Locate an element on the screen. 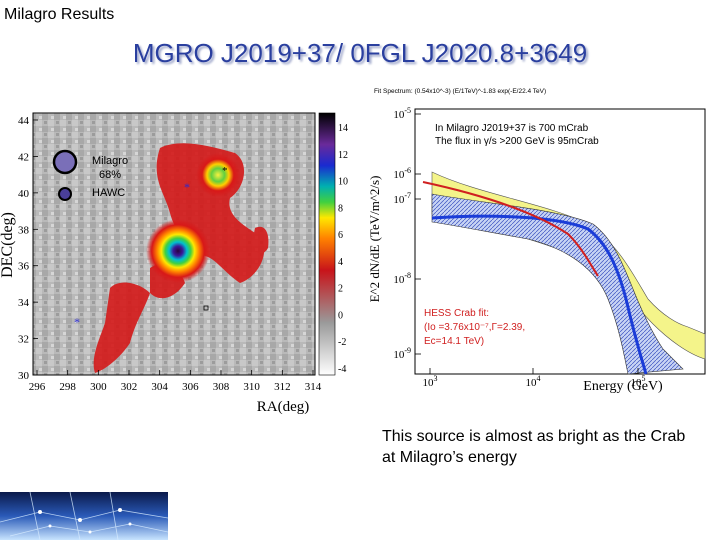  source-marker-star: * is located at coordinates (187, 187).